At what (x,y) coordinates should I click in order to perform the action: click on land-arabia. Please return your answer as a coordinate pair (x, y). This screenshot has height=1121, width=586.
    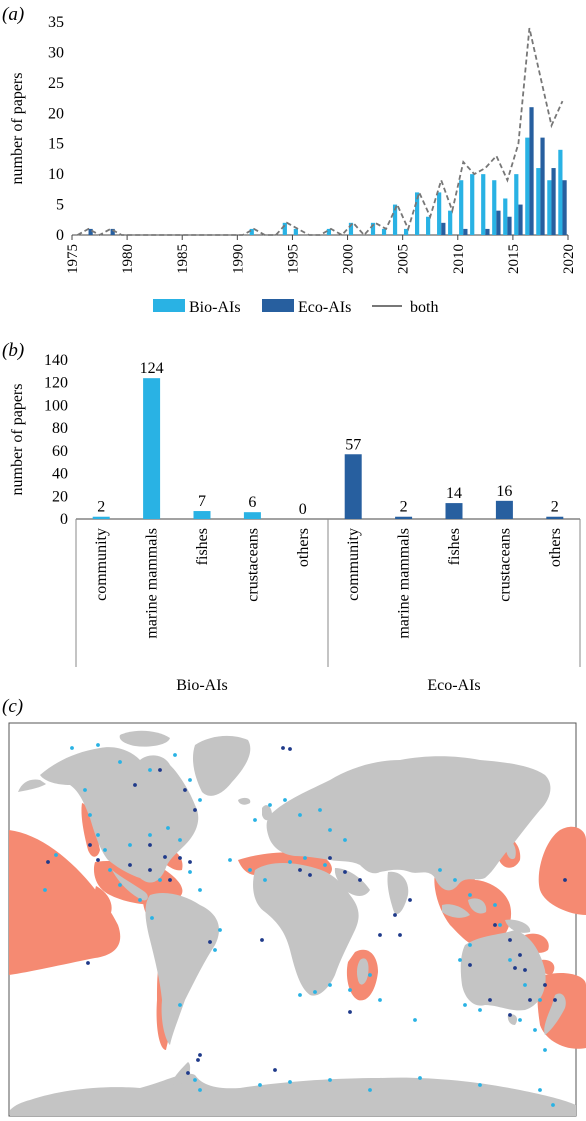
    Looking at the image, I should click on (352, 882).